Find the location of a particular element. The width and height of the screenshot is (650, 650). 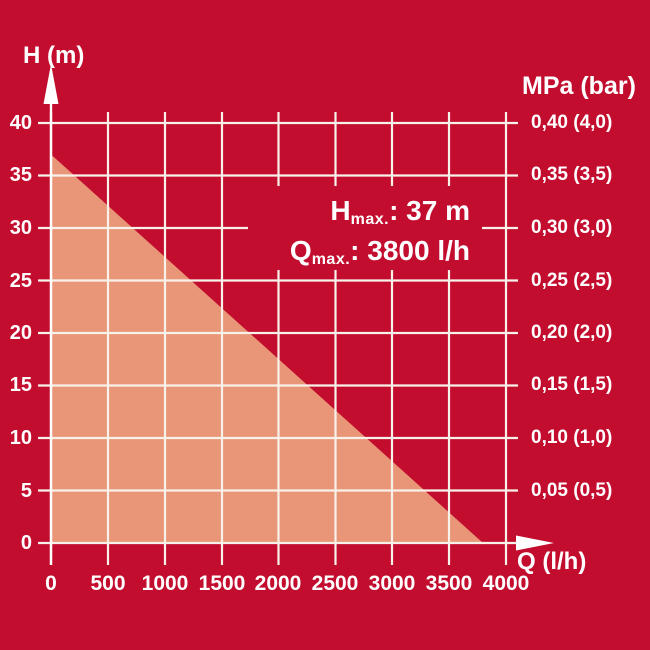

ytick-5: 5 is located at coordinates (26, 491).